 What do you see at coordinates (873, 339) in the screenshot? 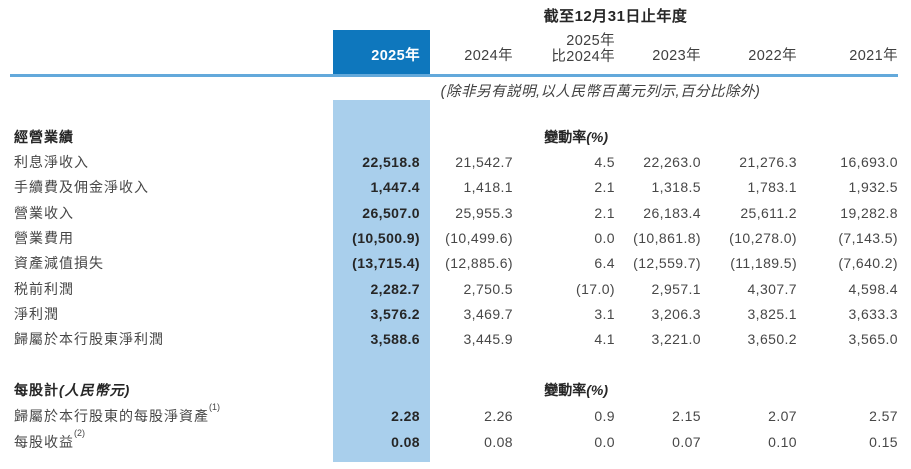
I see `value-2021: 3,565.0` at bounding box center [873, 339].